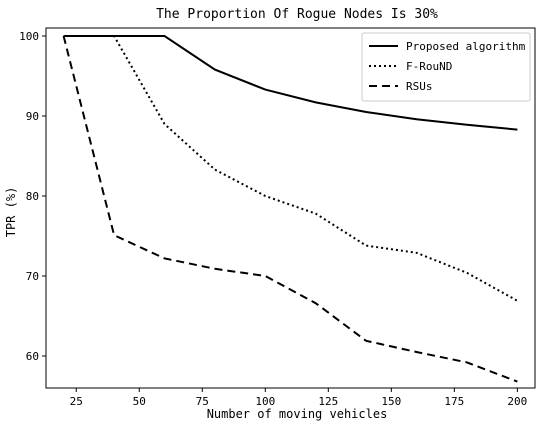  Describe the element at coordinates (32, 356) in the screenshot. I see `y-tick-label: 60` at that location.